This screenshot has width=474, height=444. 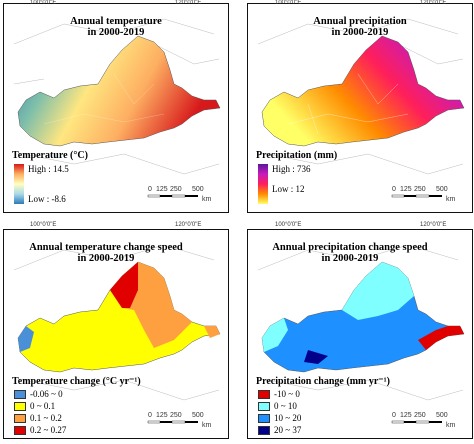 What do you see at coordinates (50, 155) in the screenshot?
I see `legend-title: Temperature (°C)` at bounding box center [50, 155].